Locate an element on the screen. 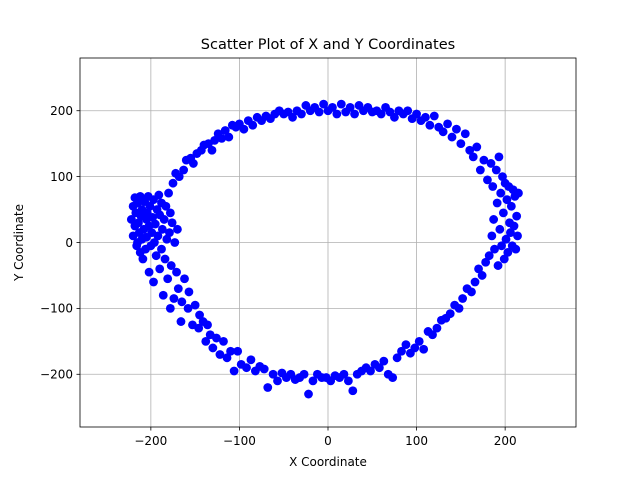 The width and height of the screenshot is (640, 480). y-tick-label: 0 is located at coordinates (69, 243).